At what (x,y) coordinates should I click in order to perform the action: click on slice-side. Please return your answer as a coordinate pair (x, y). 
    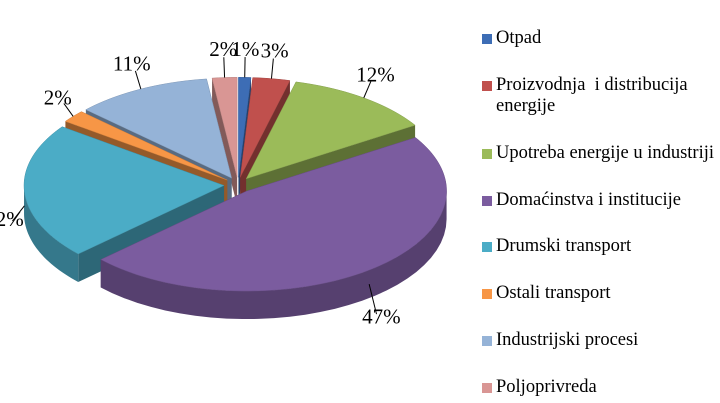
    Looking at the image, I should click on (225, 142).